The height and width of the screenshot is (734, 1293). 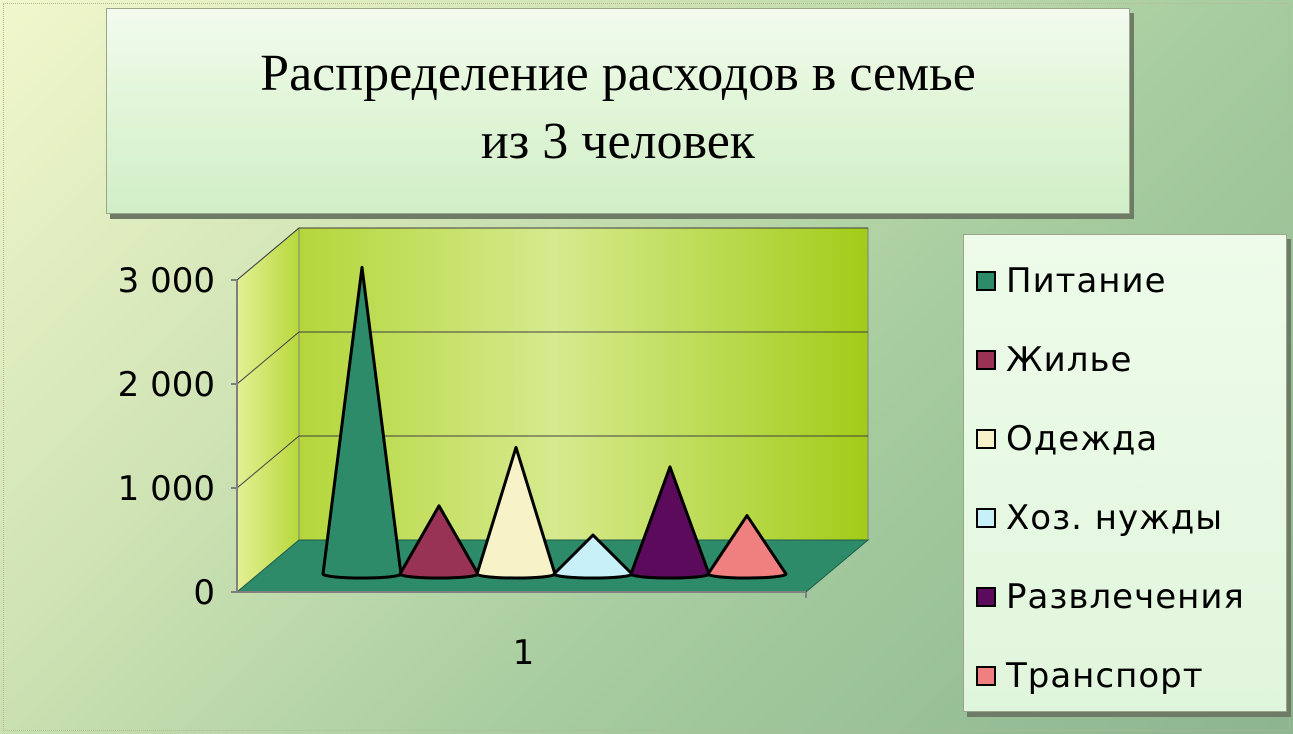 What do you see at coordinates (1125, 597) in the screenshot?
I see `legend-label: Развлечения` at bounding box center [1125, 597].